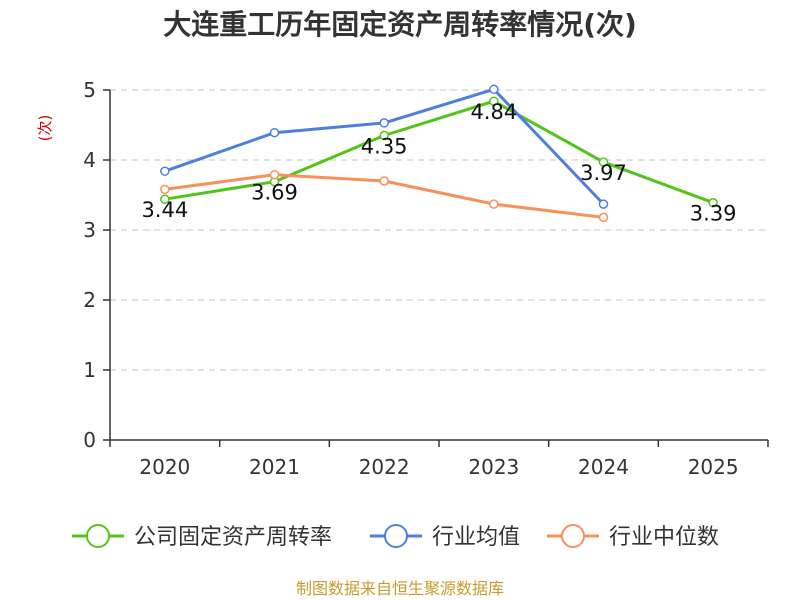  What do you see at coordinates (493, 467) in the screenshot?
I see `x-tick-label: 2023` at bounding box center [493, 467].